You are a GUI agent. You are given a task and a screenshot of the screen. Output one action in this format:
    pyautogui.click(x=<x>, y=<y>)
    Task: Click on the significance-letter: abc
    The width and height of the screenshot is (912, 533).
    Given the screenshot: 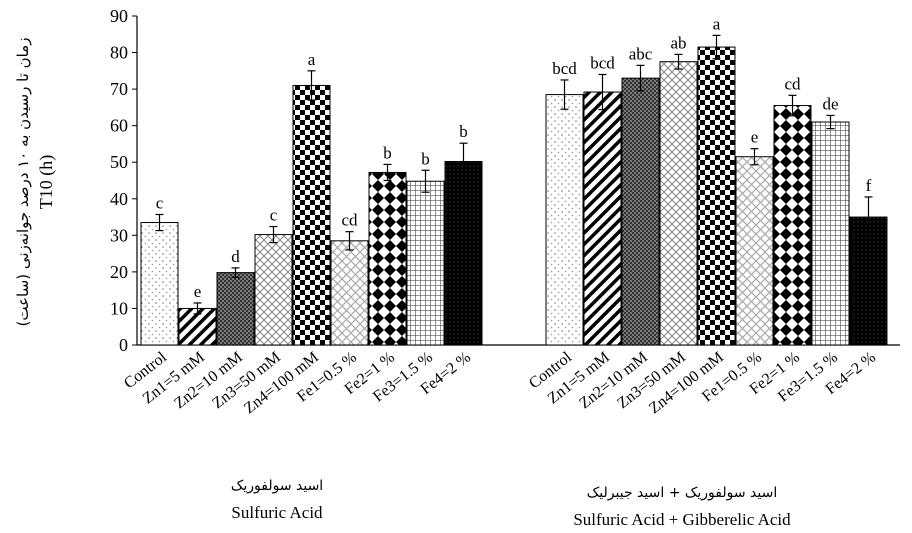 What is the action you would take?
    pyautogui.click(x=641, y=53)
    